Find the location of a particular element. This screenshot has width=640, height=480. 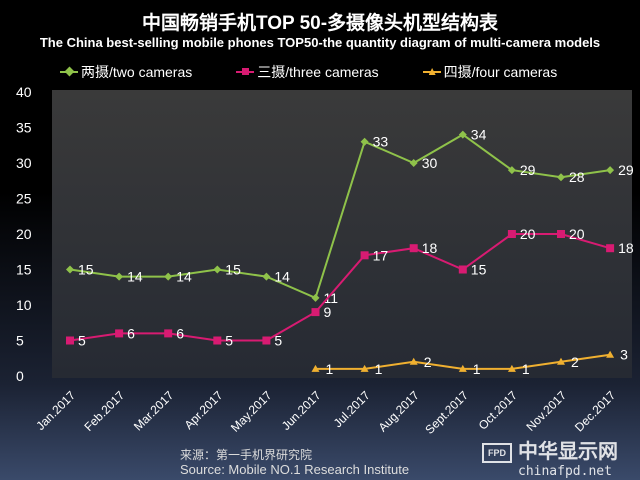

source-en: Source: Mobile NO.1 Research Institute is located at coordinates (295, 469).